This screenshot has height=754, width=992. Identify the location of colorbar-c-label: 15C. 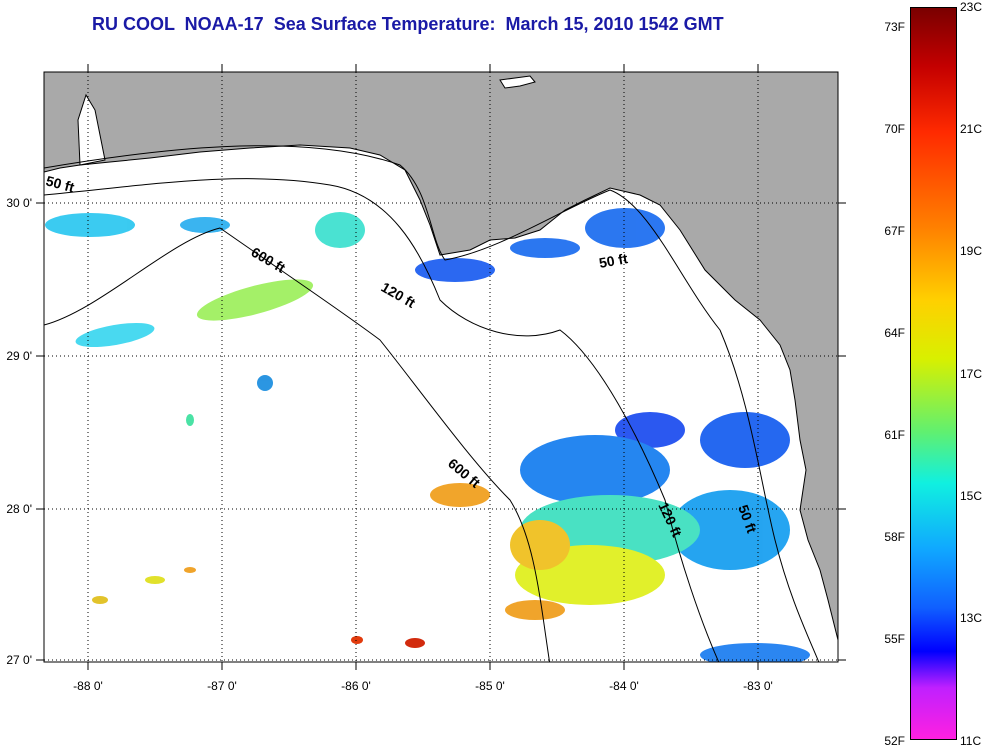
(971, 496).